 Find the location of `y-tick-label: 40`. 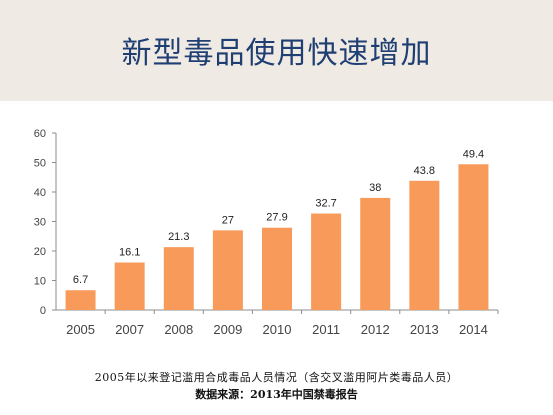

y-tick-label: 40 is located at coordinates (40, 193).